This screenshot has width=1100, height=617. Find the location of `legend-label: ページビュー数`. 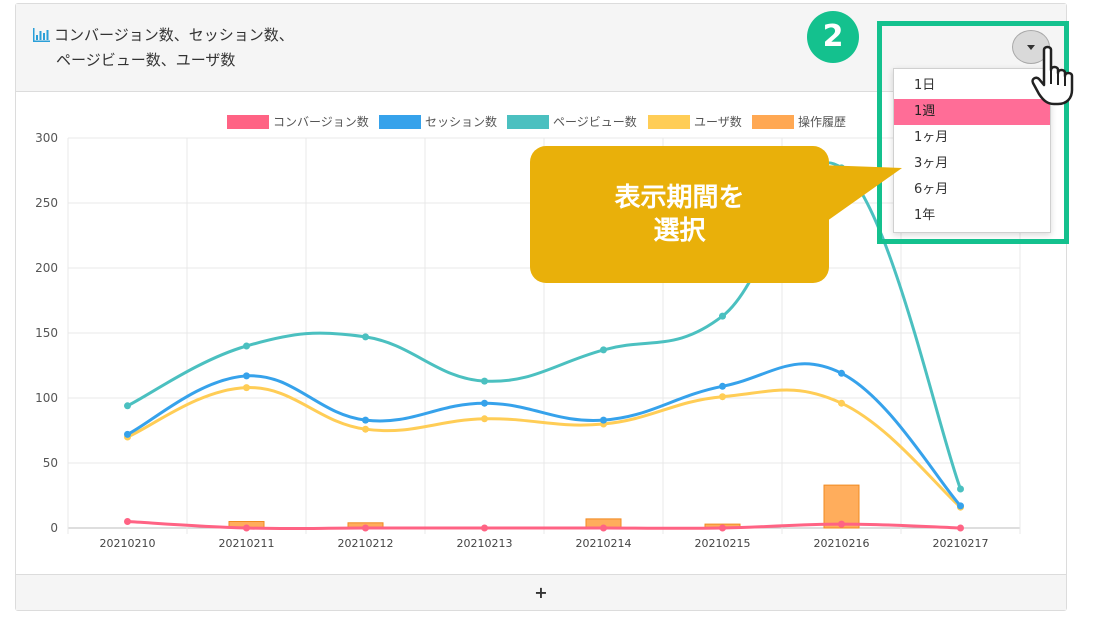

legend-label: ページビュー数 is located at coordinates (595, 121).